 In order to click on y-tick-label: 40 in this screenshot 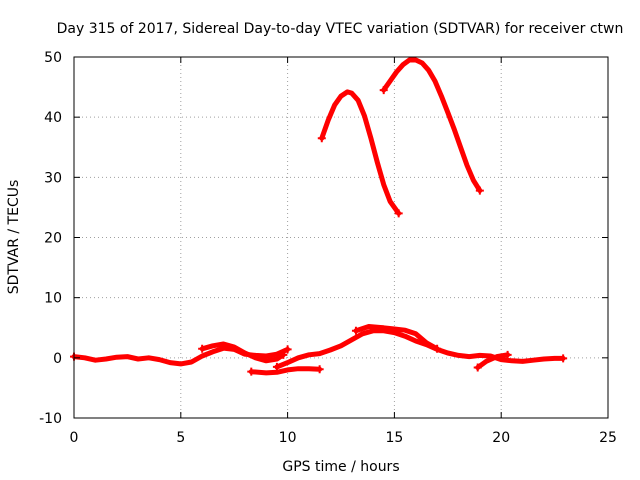, I will do `click(53, 118)`.